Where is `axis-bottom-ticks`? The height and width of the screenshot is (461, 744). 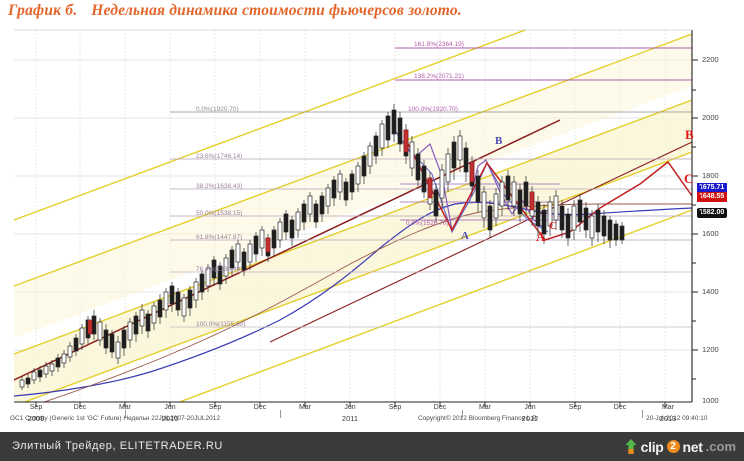
axis-bottom-ticks is located at coordinates (350, 404).